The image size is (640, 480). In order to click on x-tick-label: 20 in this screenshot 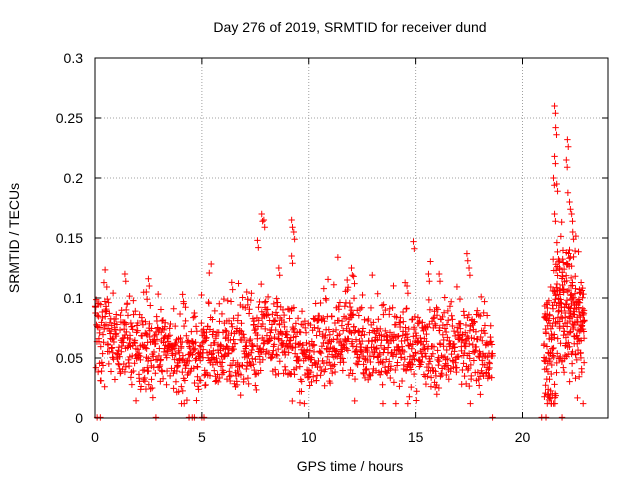, I will do `click(523, 437)`.